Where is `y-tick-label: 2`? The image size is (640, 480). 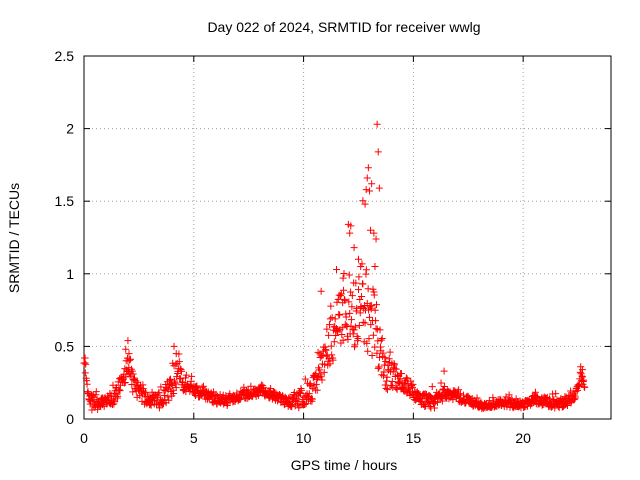 y-tick-label: 2 is located at coordinates (70, 129).